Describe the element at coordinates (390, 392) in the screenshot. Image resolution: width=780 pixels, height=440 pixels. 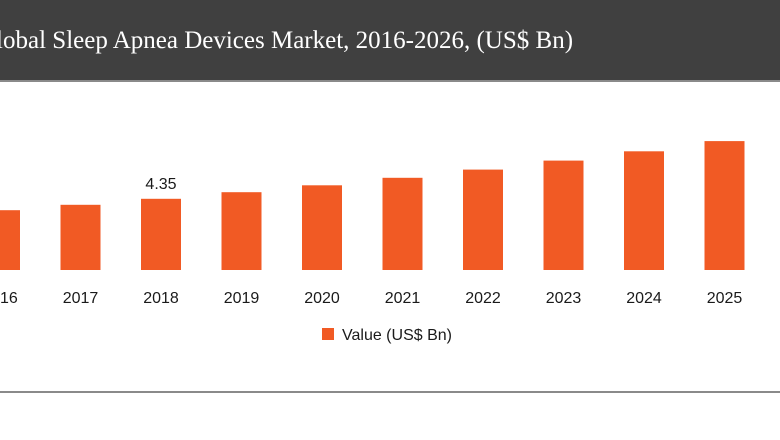
I see `bottom-divider` at that location.